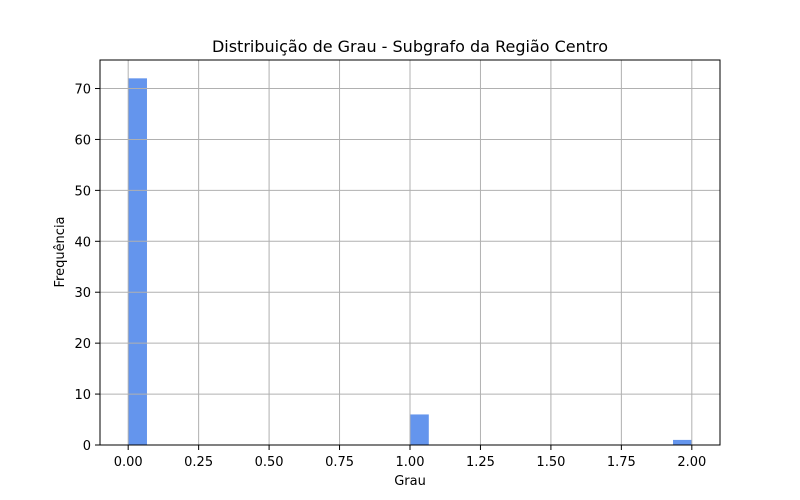  What do you see at coordinates (691, 462) in the screenshot?
I see `x-tick-label: 2.00` at bounding box center [691, 462].